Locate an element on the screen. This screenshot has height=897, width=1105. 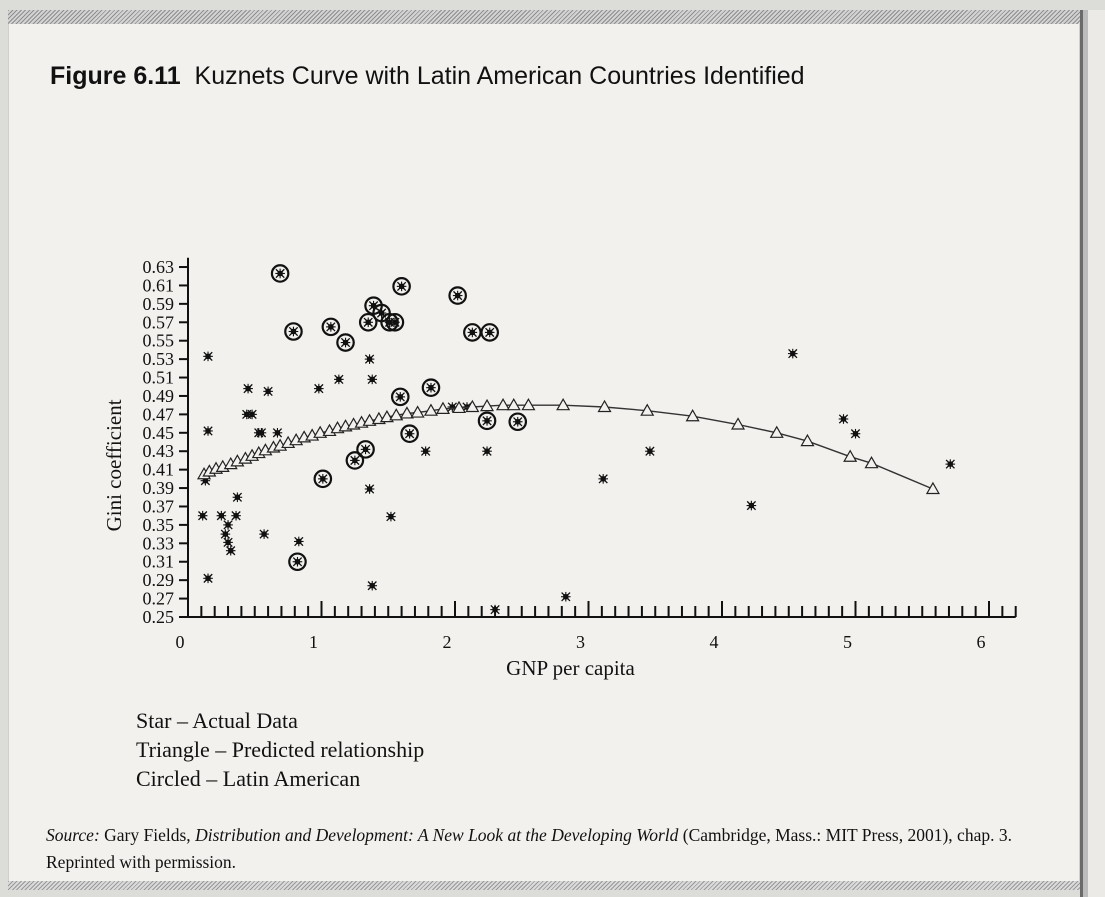
y-tick-label: 0.29 is located at coordinates (159, 580).